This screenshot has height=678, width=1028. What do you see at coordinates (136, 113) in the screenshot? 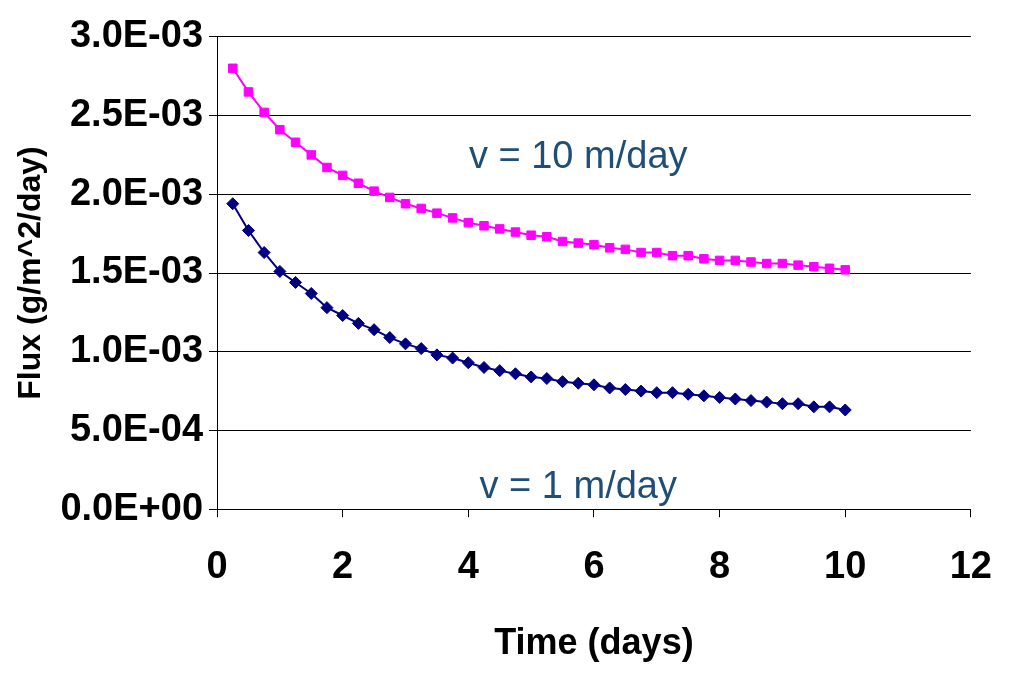
I see `y-tick-label: 2.5E-03` at bounding box center [136, 113].